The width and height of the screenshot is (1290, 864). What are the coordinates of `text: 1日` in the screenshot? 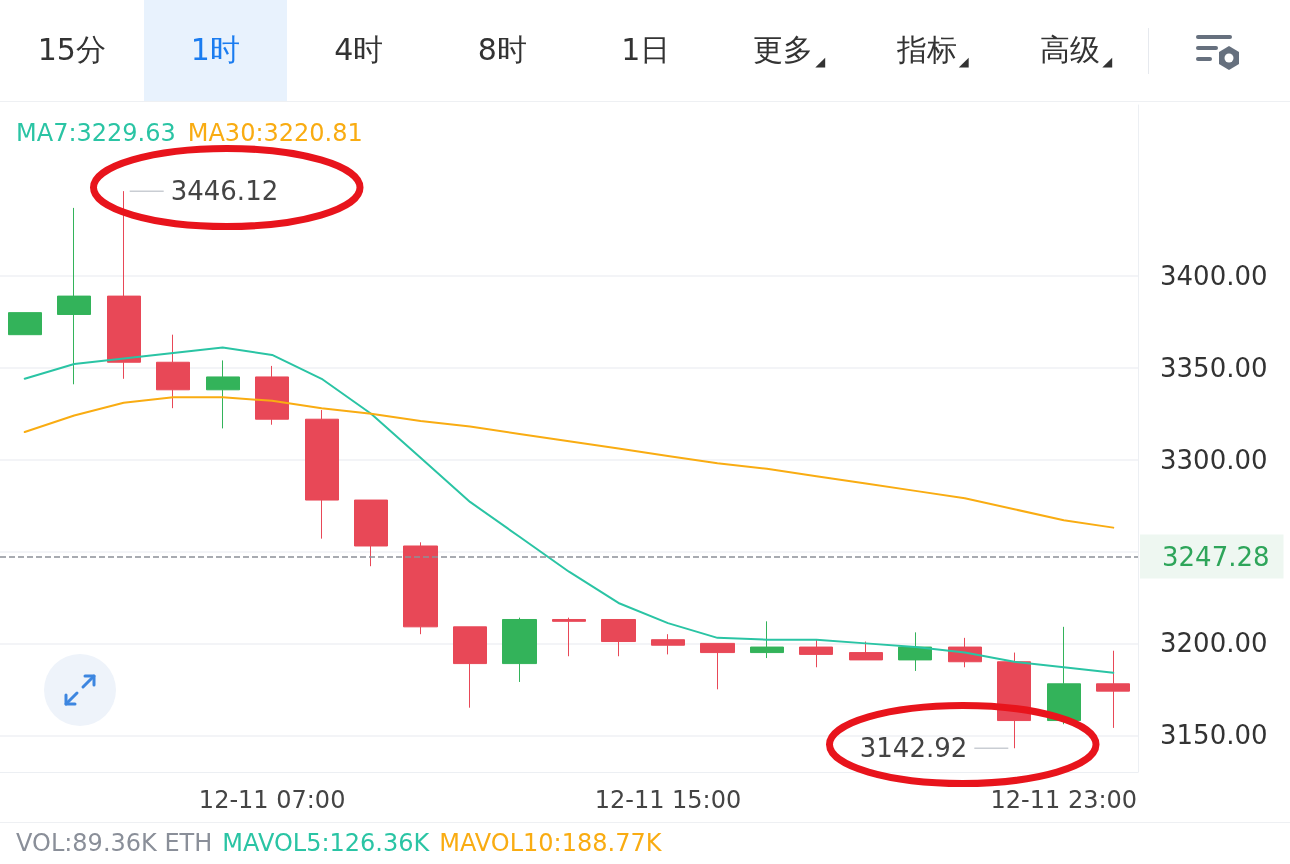 It's located at (646, 50).